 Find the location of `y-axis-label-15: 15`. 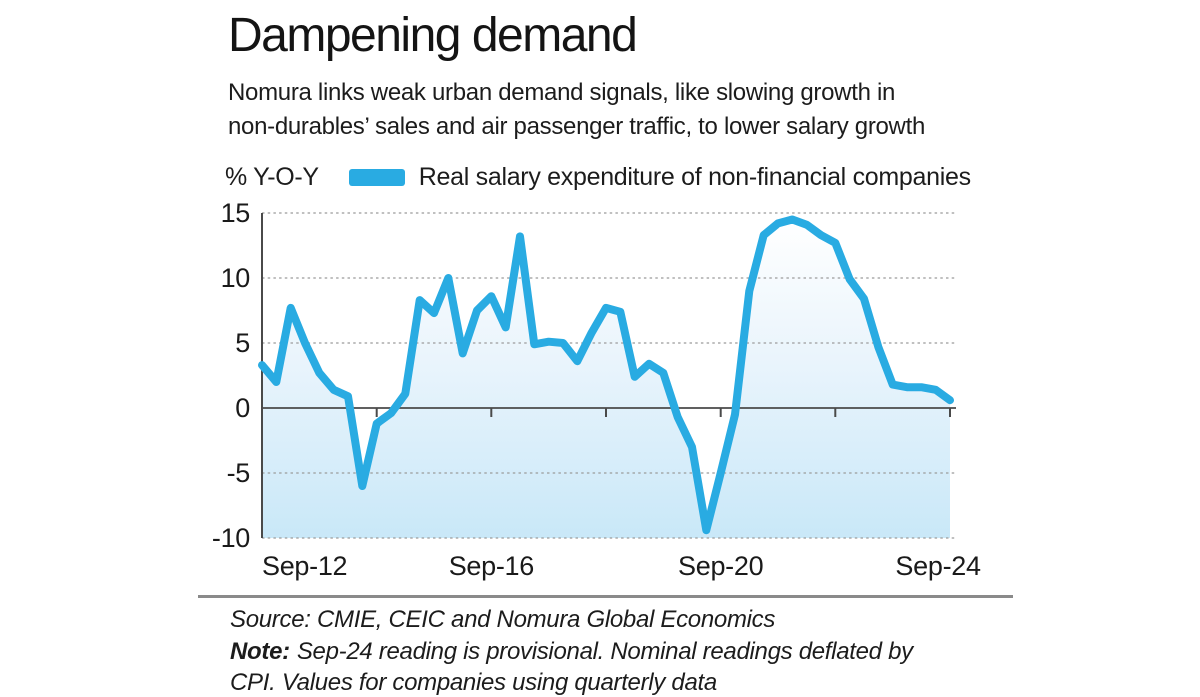

y-axis-label-15: 15 is located at coordinates (235, 213).